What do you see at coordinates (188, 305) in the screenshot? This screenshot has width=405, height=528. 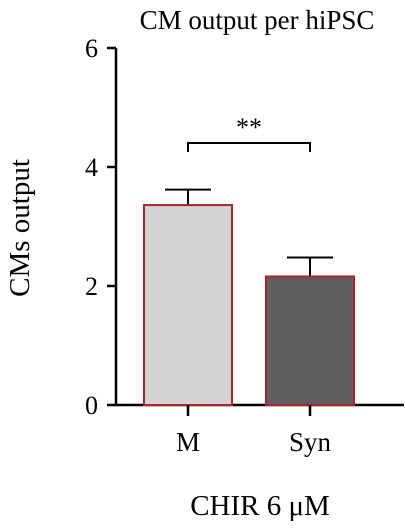 I see `bar-m` at bounding box center [188, 305].